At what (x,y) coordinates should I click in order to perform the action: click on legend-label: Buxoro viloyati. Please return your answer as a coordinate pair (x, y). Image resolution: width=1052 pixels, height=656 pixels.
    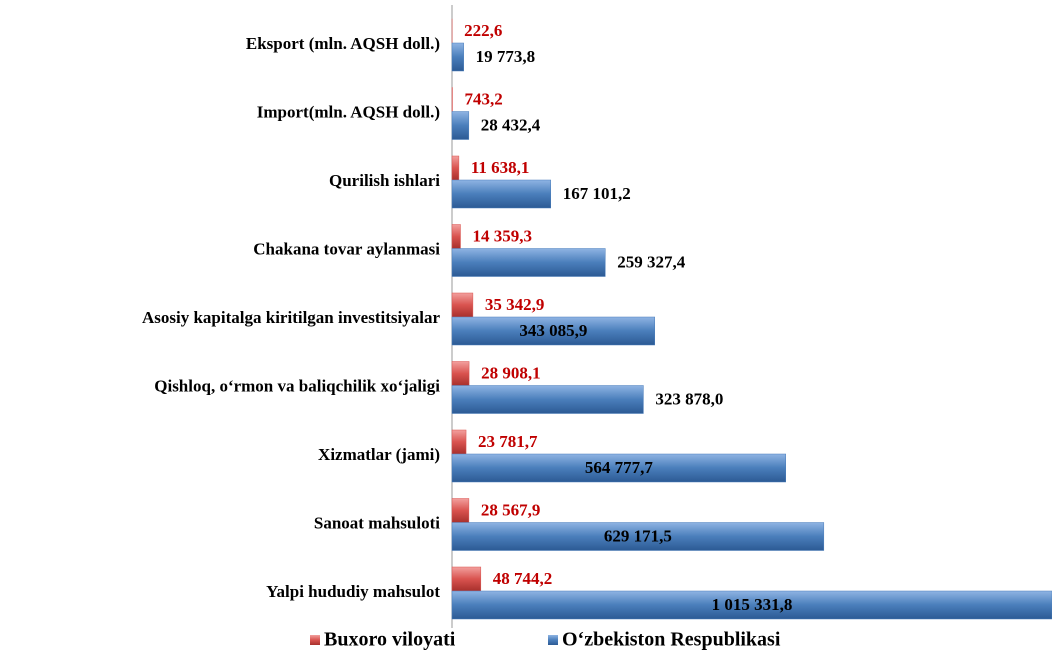
    Looking at the image, I should click on (390, 640).